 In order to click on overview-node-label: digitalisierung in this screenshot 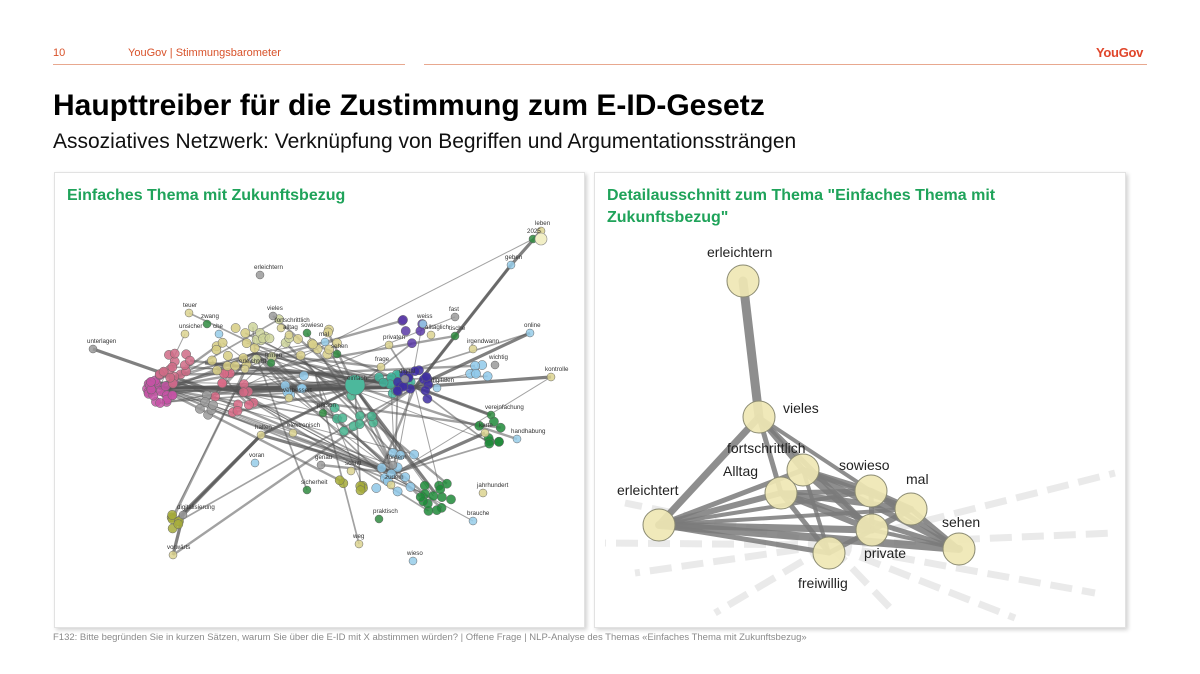, I will do `click(196, 507)`.